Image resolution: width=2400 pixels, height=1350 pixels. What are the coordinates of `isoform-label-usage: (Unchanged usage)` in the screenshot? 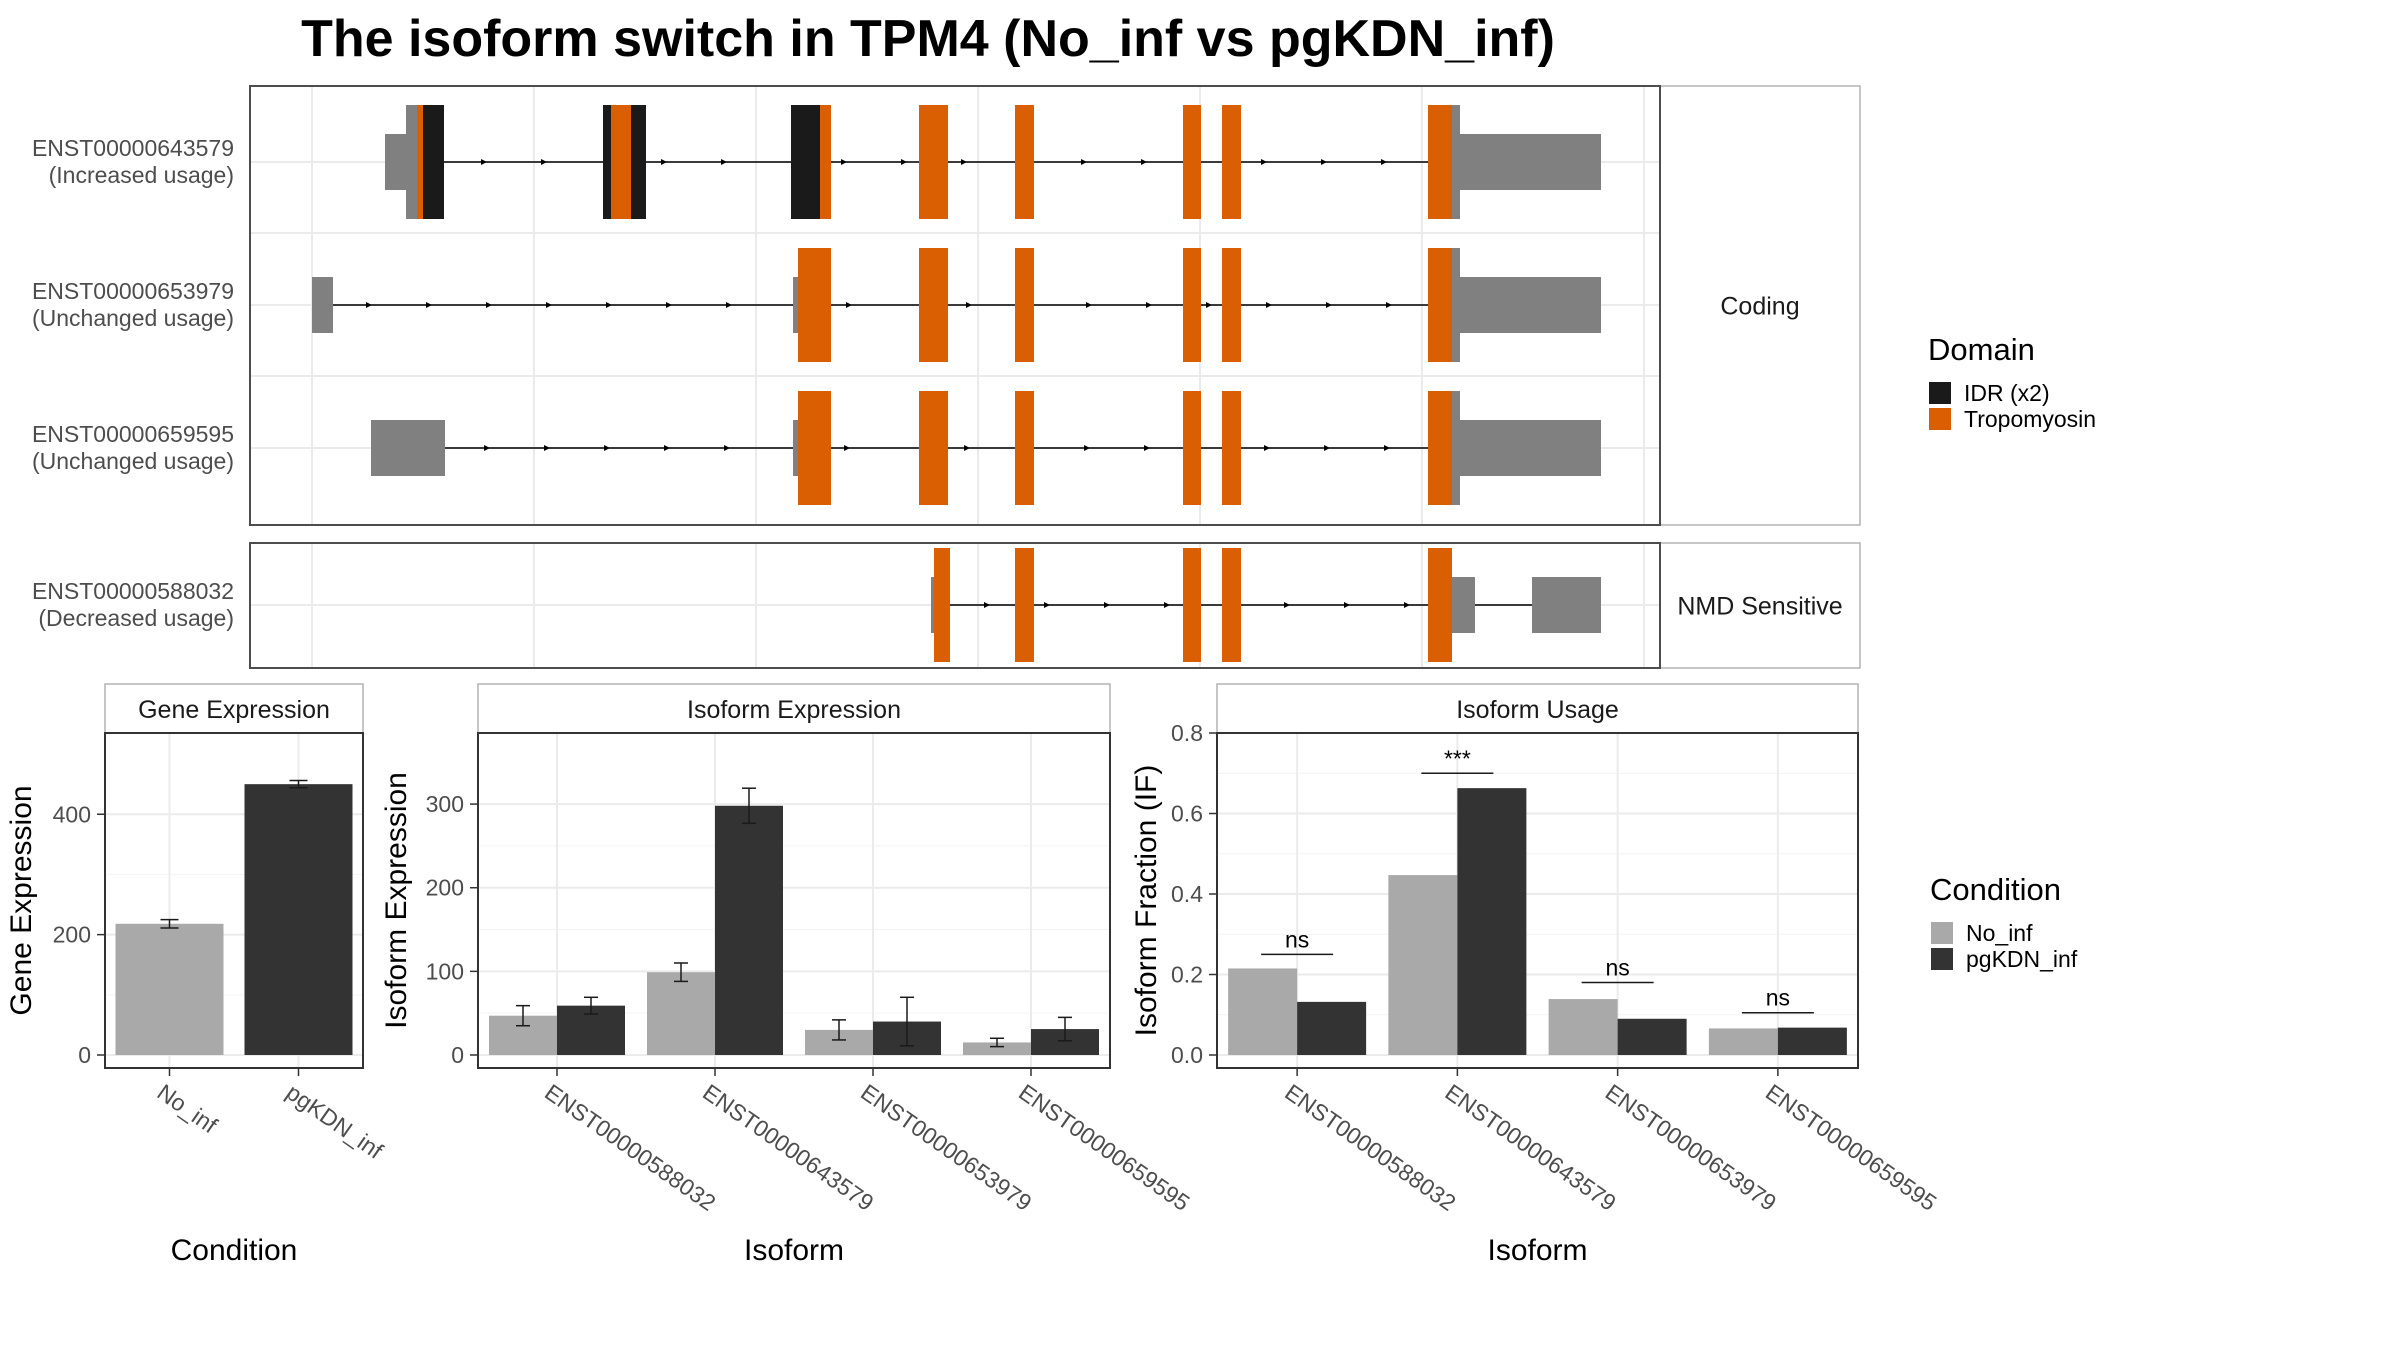 It's located at (133, 461).